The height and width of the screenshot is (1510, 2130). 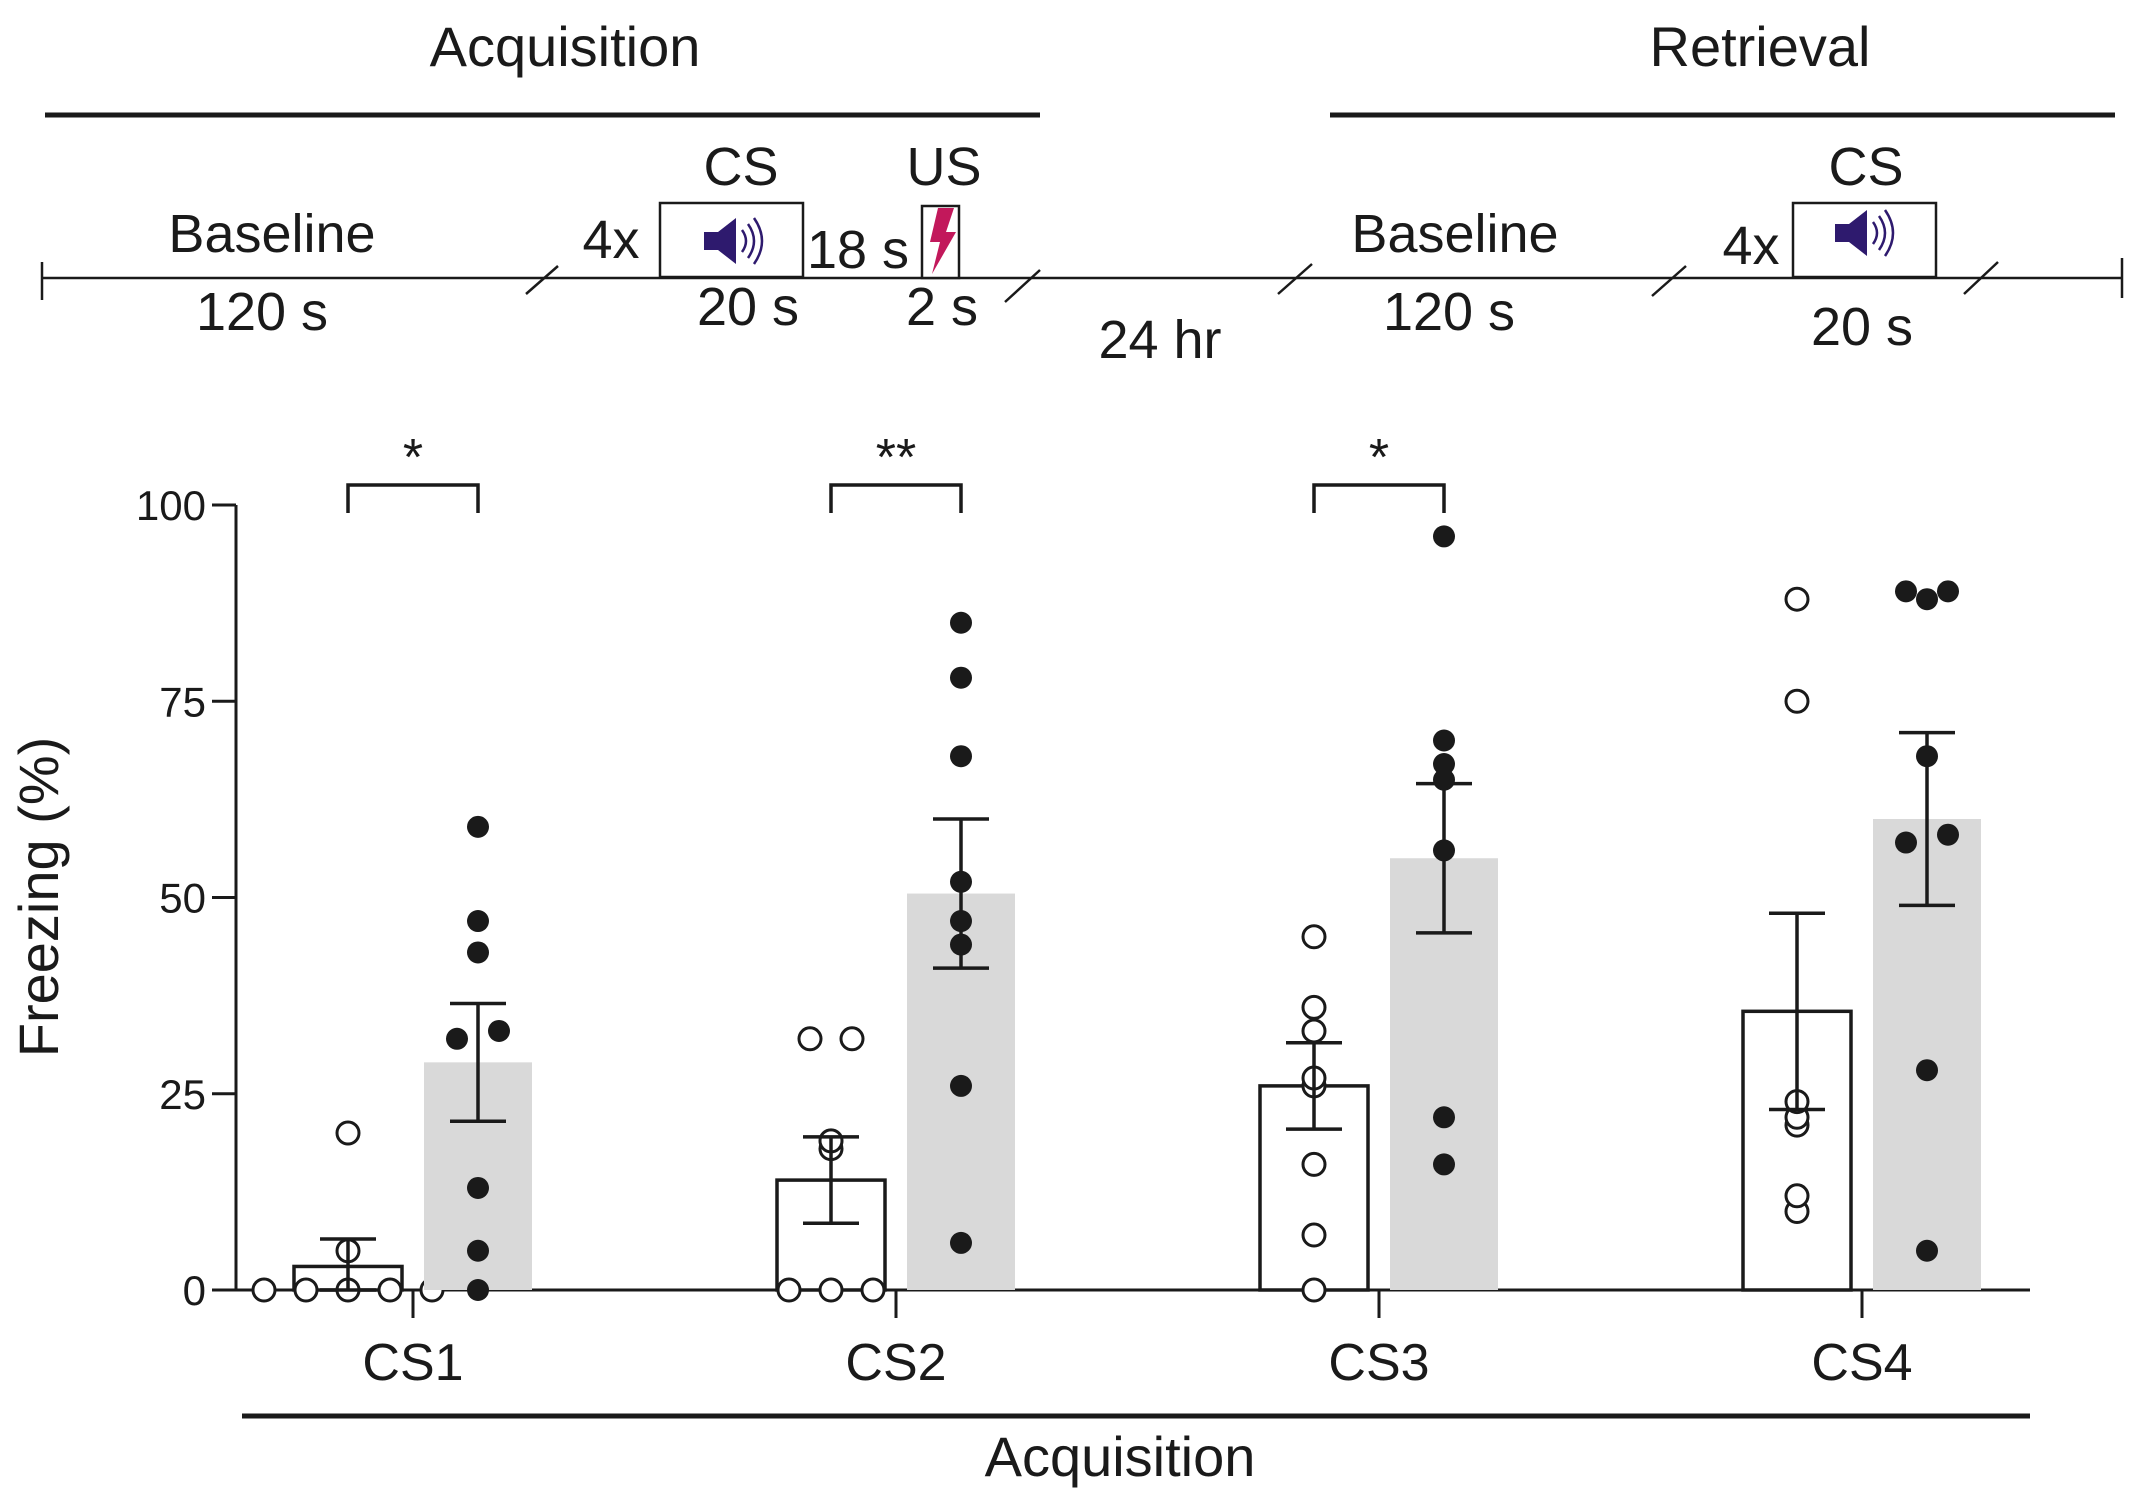 What do you see at coordinates (740, 167) in the screenshot?
I see `acq-cs-label: CS` at bounding box center [740, 167].